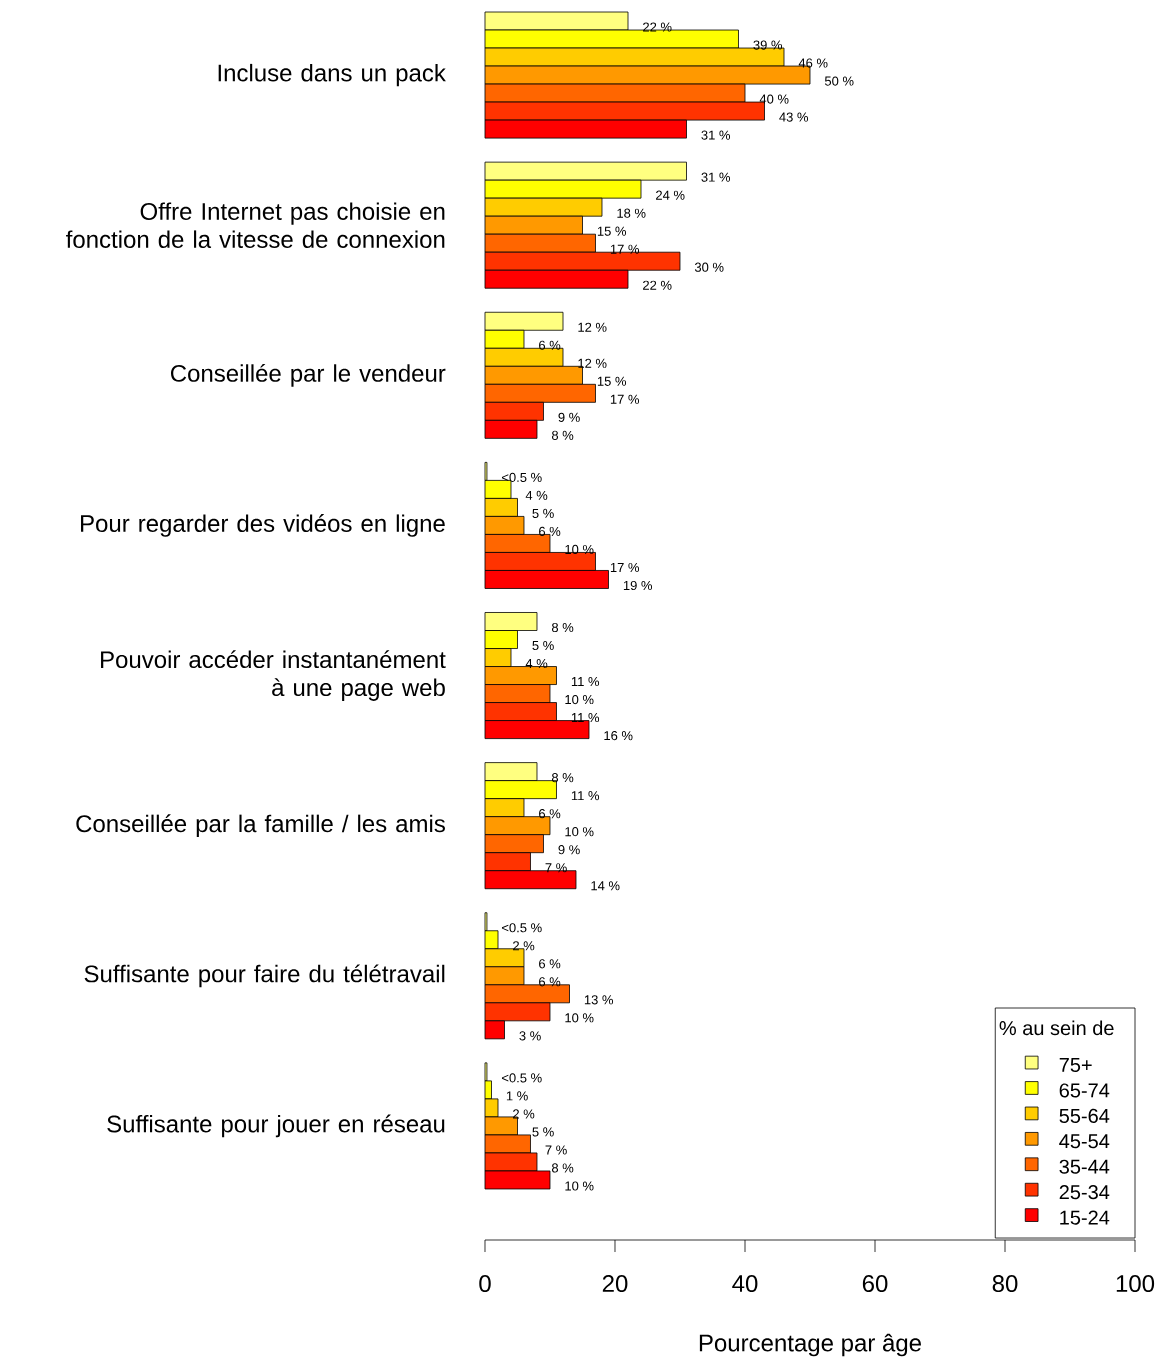  I want to click on data-label: 1 %, so click(517, 1096).